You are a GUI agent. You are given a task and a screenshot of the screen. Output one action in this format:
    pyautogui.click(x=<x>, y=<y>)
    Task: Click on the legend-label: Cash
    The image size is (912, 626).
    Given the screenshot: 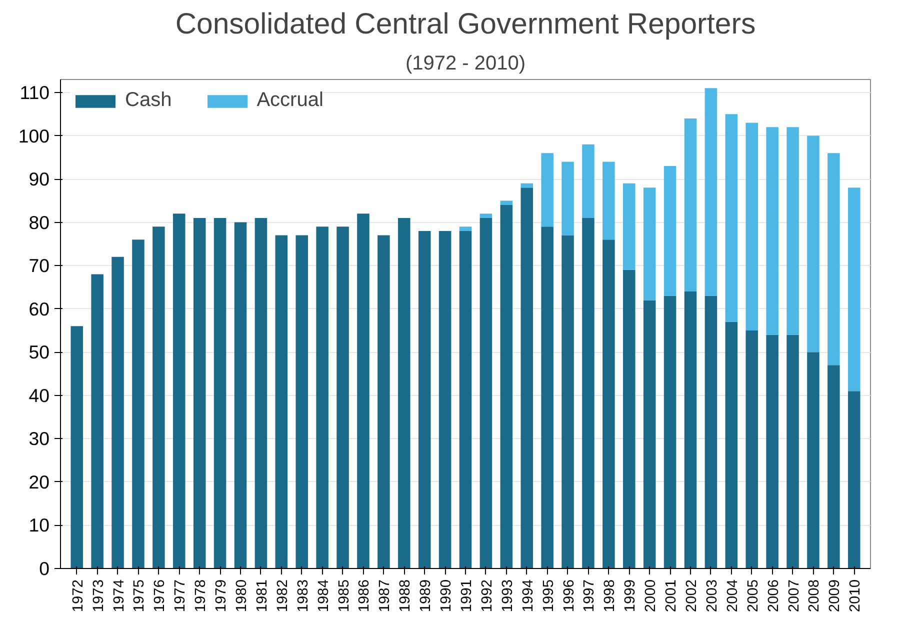 What is the action you would take?
    pyautogui.click(x=148, y=100)
    